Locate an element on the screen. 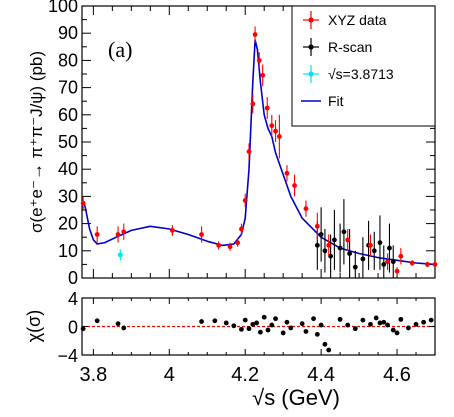 This screenshot has height=417, width=454. residual-points is located at coordinates (257, 333).